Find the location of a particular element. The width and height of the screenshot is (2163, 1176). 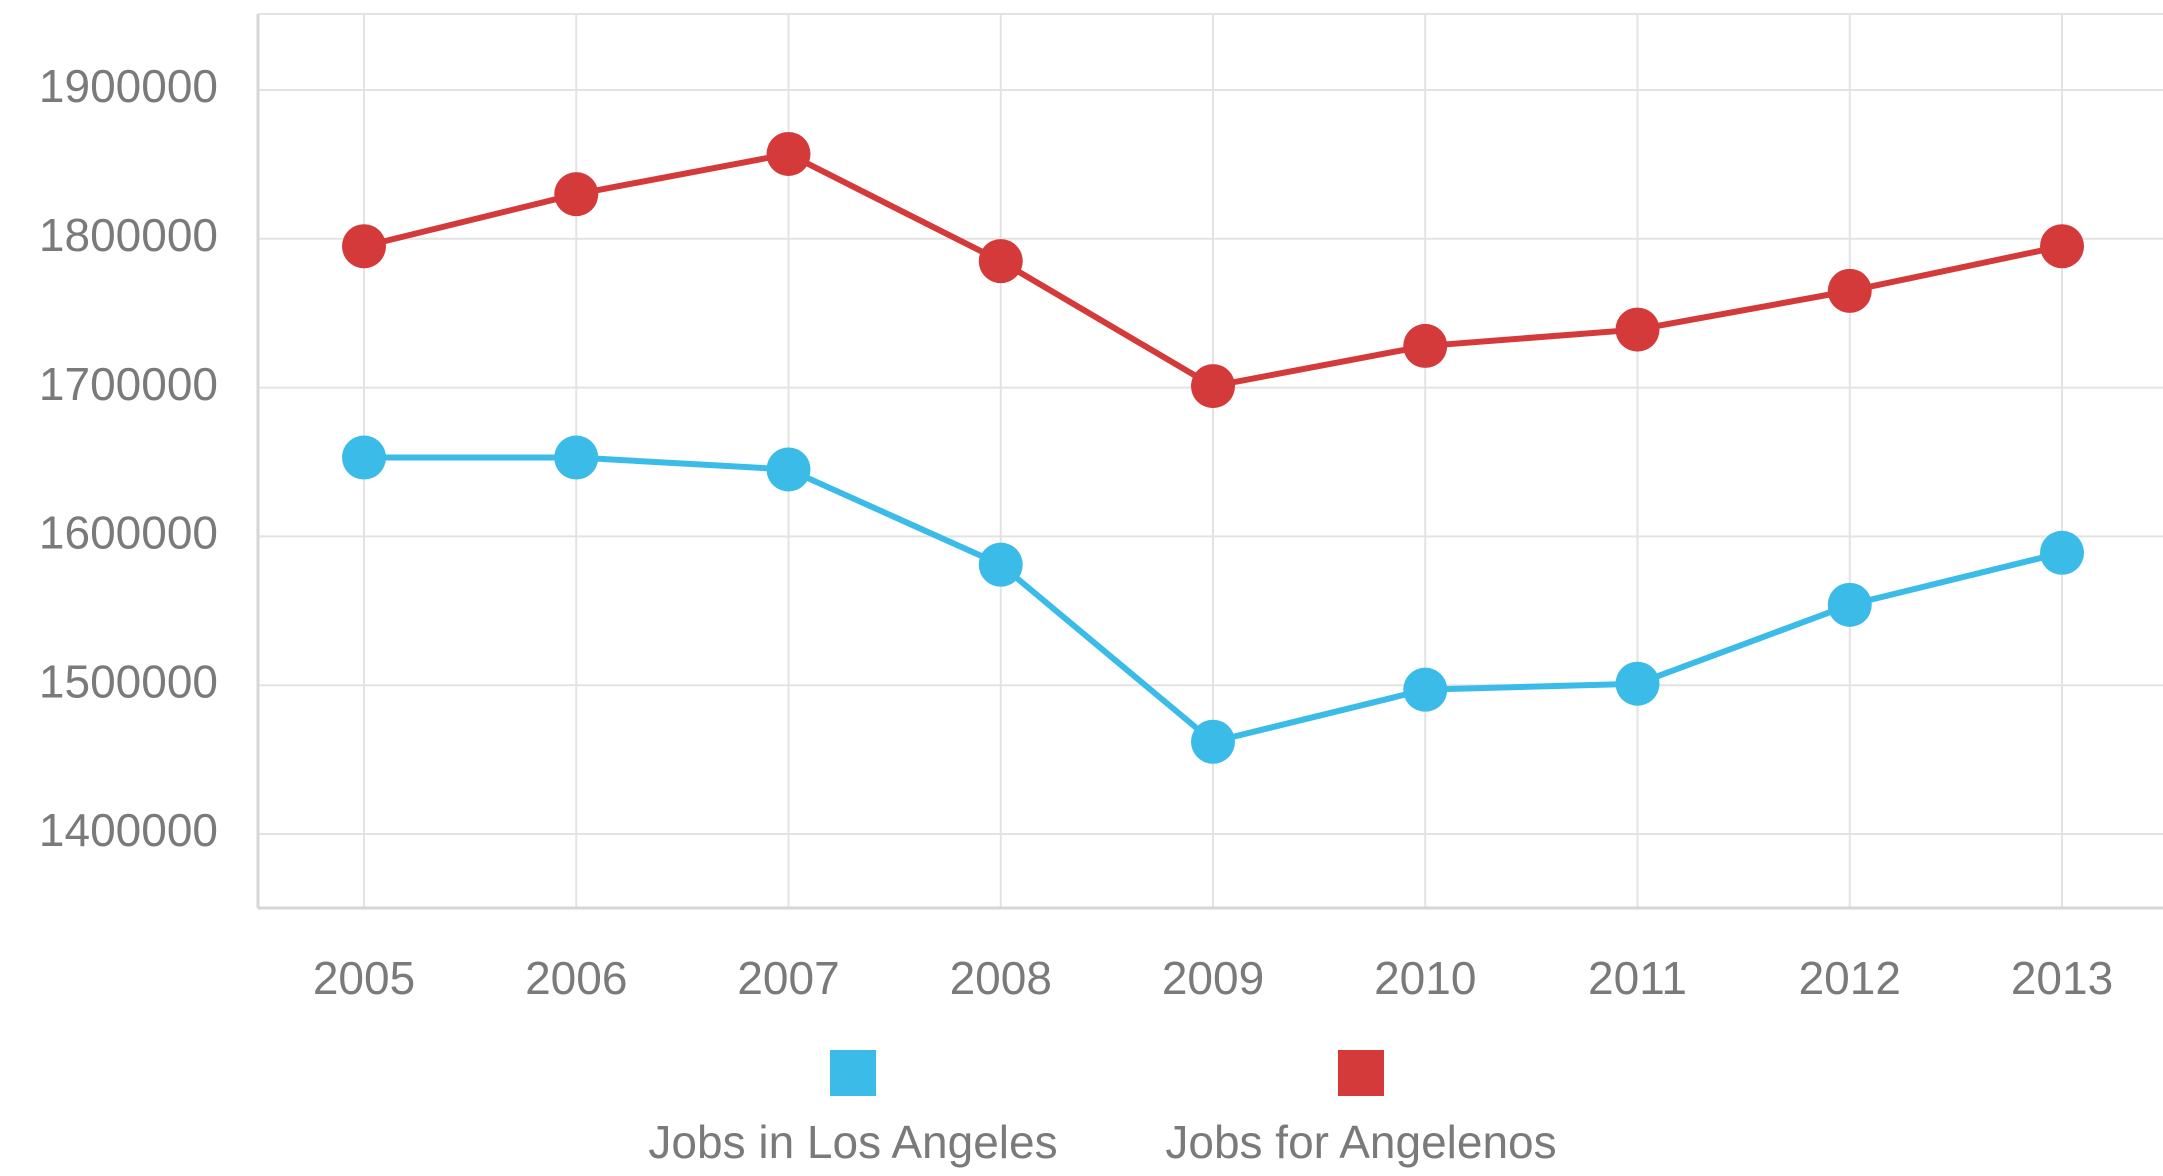

x-tick-label: 2007 is located at coordinates (788, 978).